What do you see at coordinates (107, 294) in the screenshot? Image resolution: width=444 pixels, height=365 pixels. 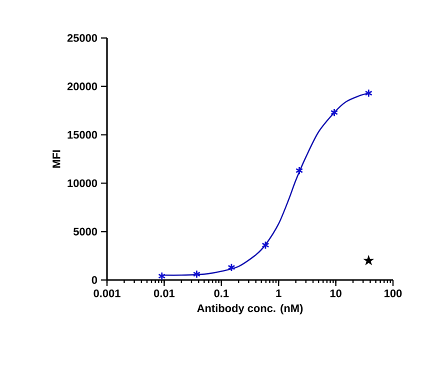 I see `x-tick-label: 0.001` at bounding box center [107, 294].